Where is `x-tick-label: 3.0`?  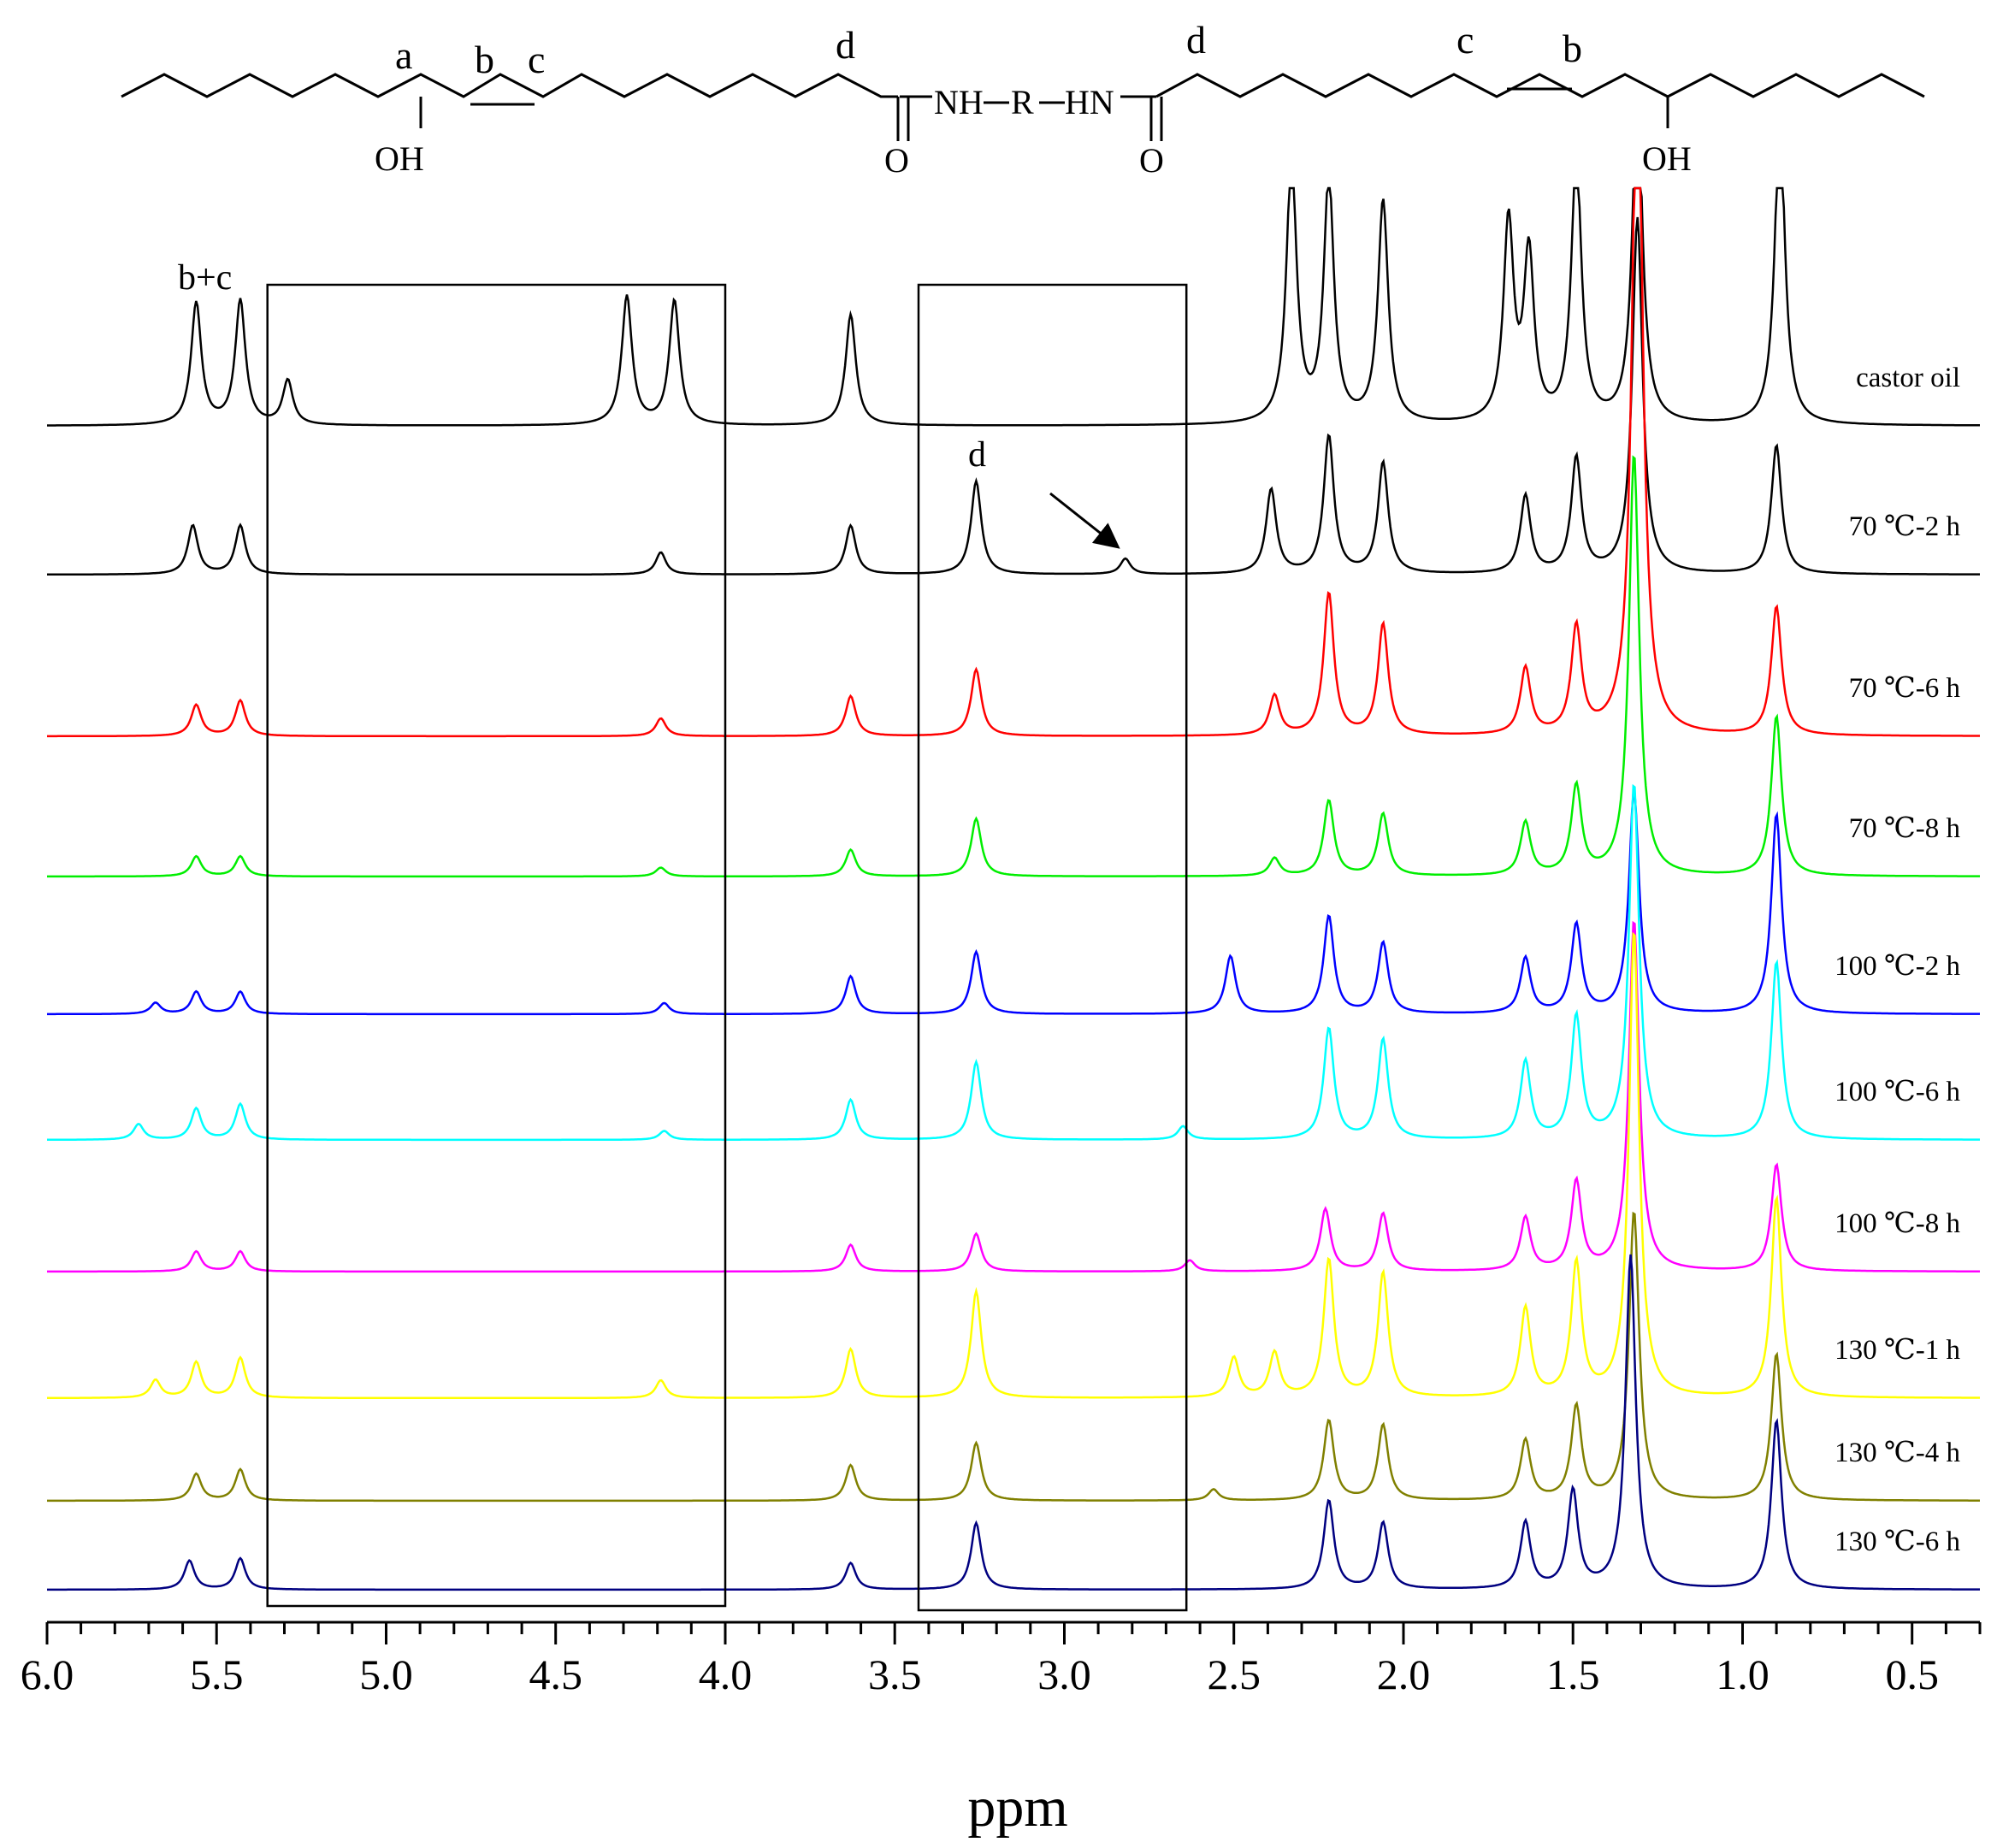
x-tick-label: 3.0 is located at coordinates (1064, 1674).